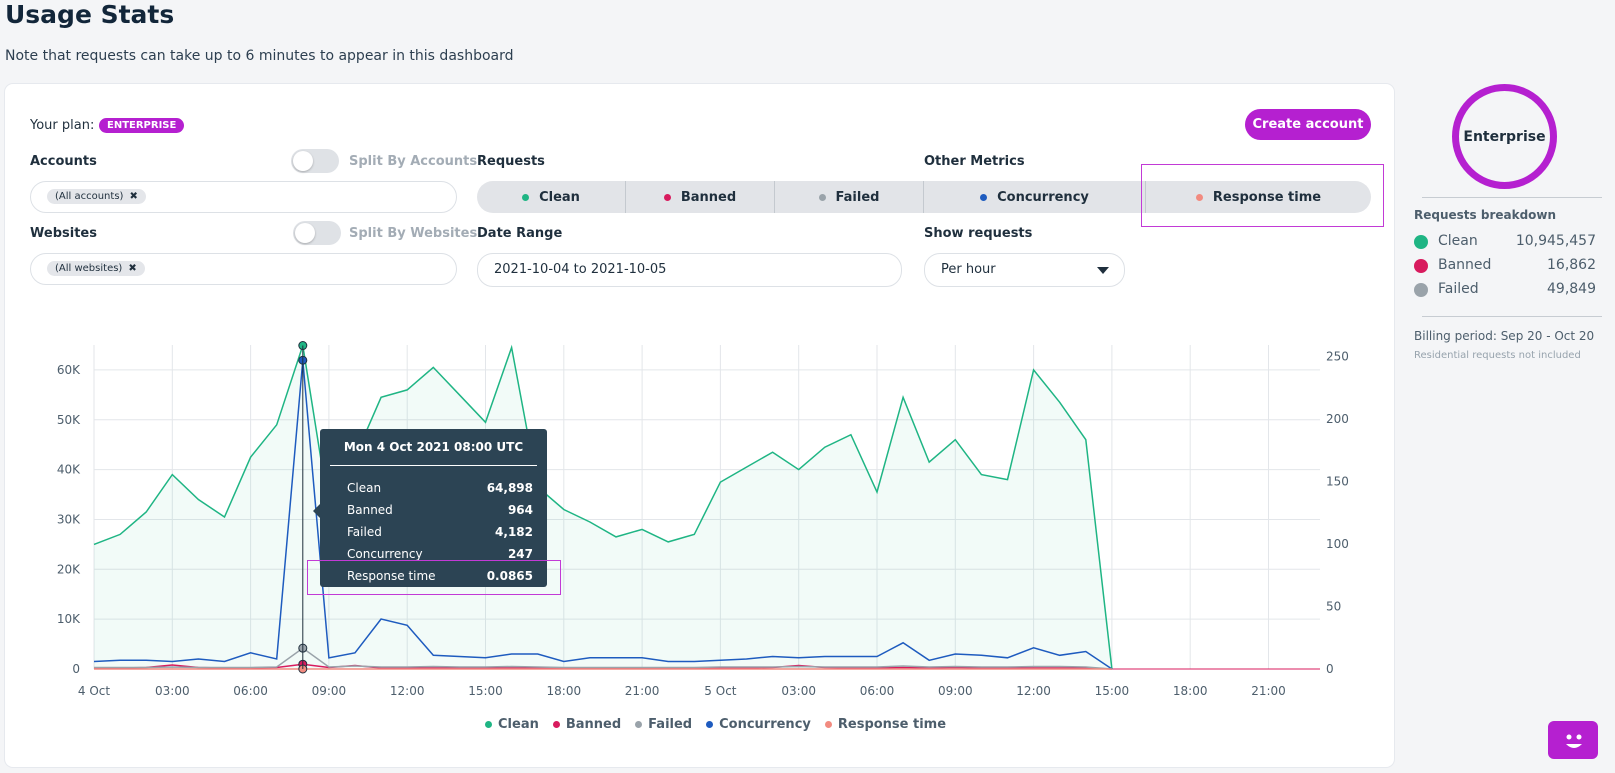 This screenshot has height=773, width=1615. I want to click on y-right-tick-label: 150, so click(1337, 482).